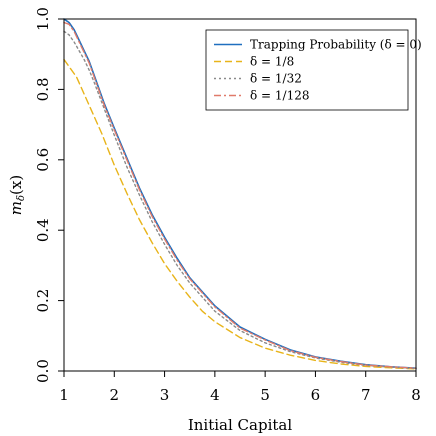 This screenshot has height=436, width=436. I want to click on y-axis-label: mδ(x), so click(17, 195).